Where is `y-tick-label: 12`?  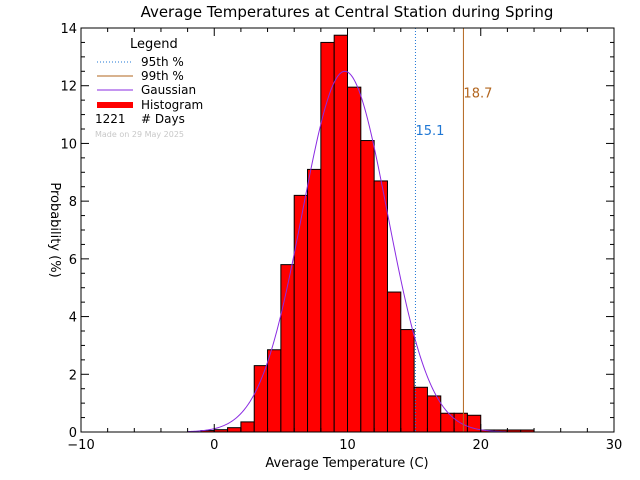
y-tick-label: 12 is located at coordinates (68, 87).